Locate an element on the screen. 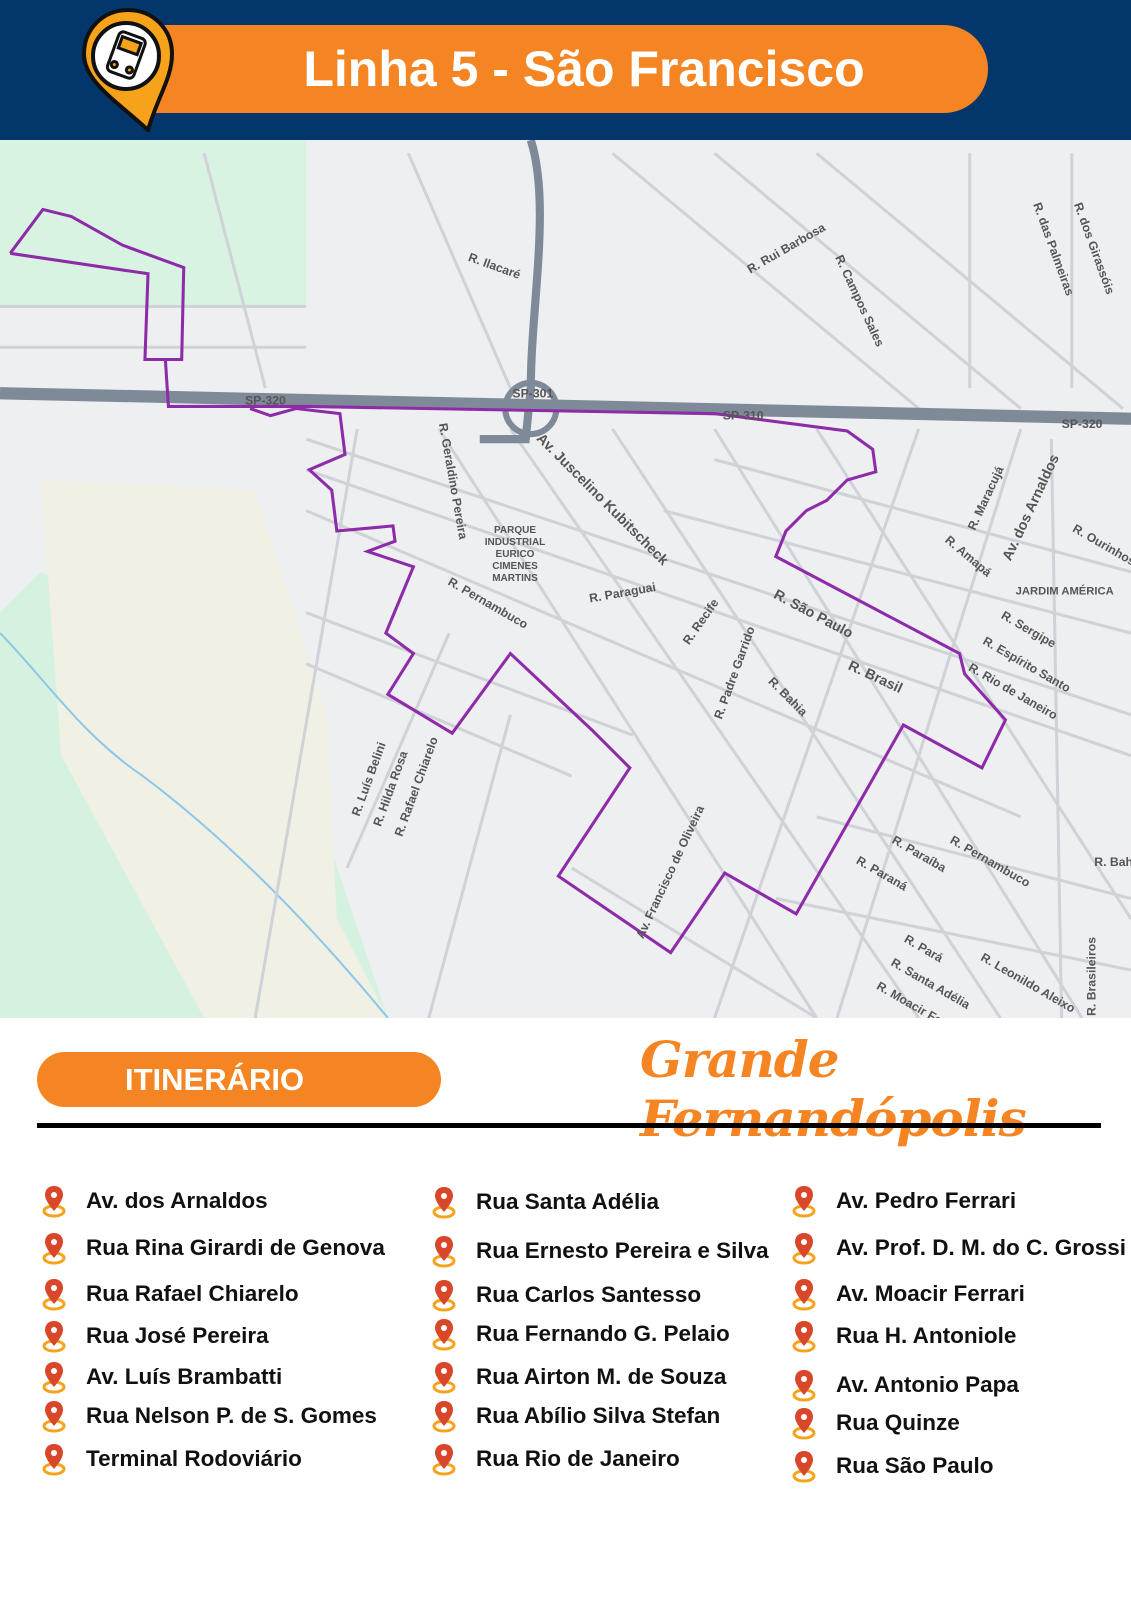  street-name: Rua Airton M. de Souza is located at coordinates (601, 1376).